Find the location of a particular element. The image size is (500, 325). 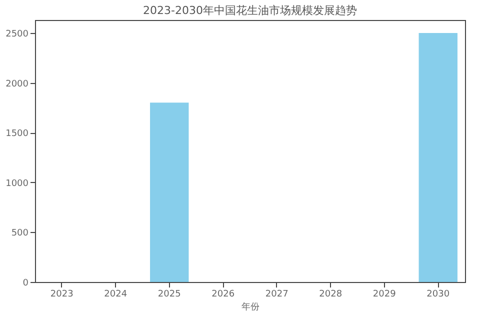

x-tick-label: 2023 is located at coordinates (62, 295).